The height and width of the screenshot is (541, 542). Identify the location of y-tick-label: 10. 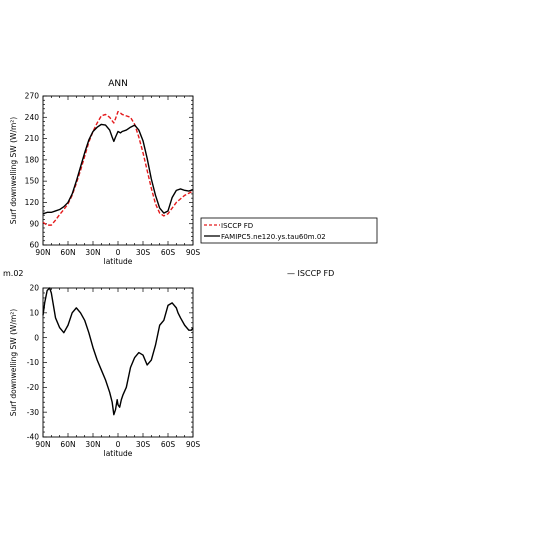
(34, 312).